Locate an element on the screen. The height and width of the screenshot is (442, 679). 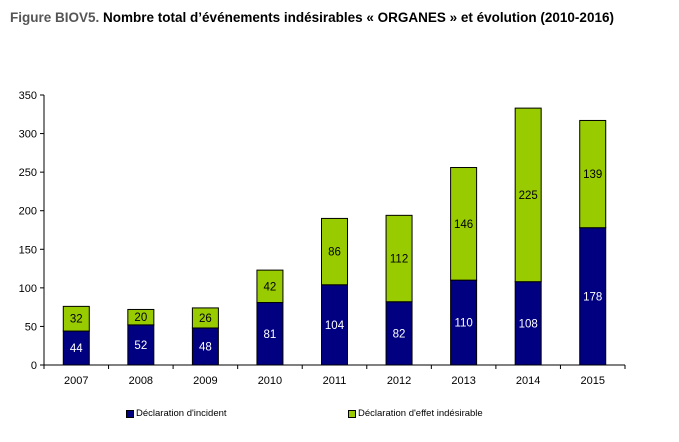
data-label-effet: 225 is located at coordinates (528, 196).